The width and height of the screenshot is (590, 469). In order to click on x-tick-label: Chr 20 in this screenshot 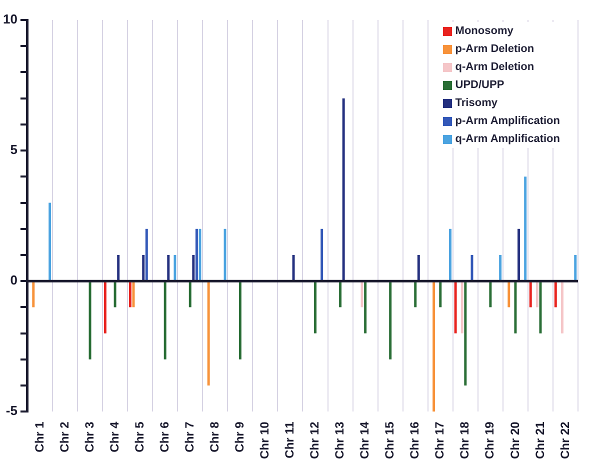, I will do `click(515, 440)`.